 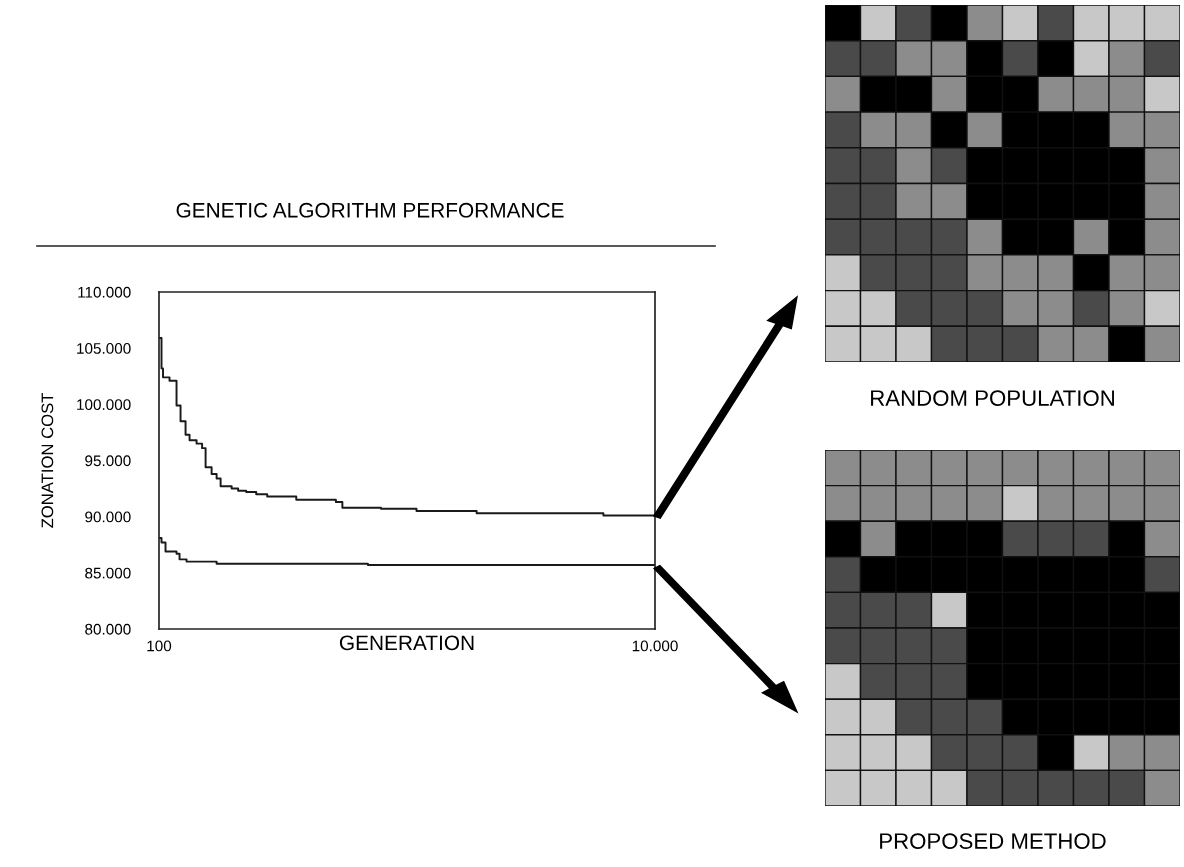 I want to click on x-tick-label: 10.000, so click(x=655, y=646).